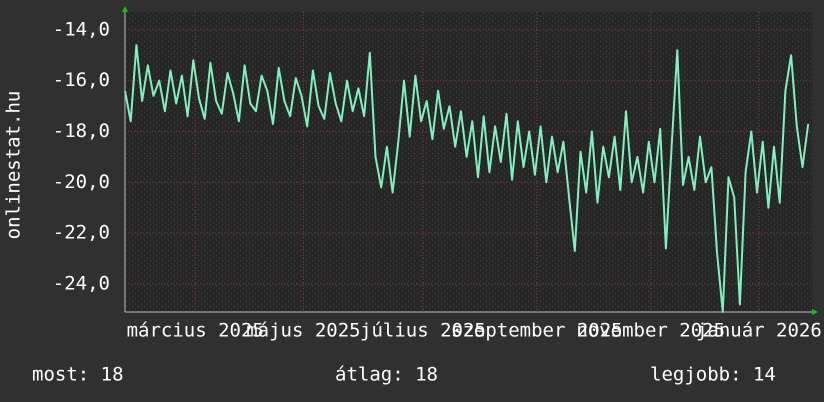  Describe the element at coordinates (81, 182) in the screenshot. I see `y-tick-label: -20,0` at that location.